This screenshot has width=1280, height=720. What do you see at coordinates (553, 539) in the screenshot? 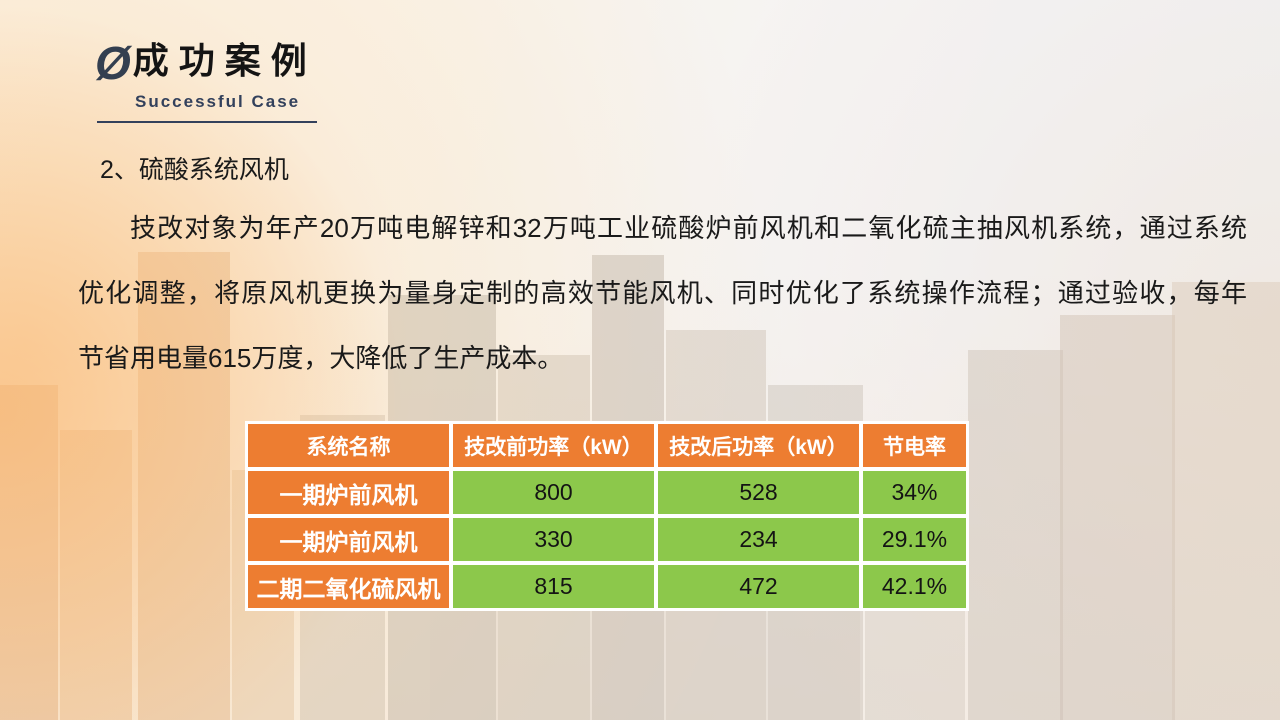
I see `table-cell: 330` at bounding box center [553, 539].